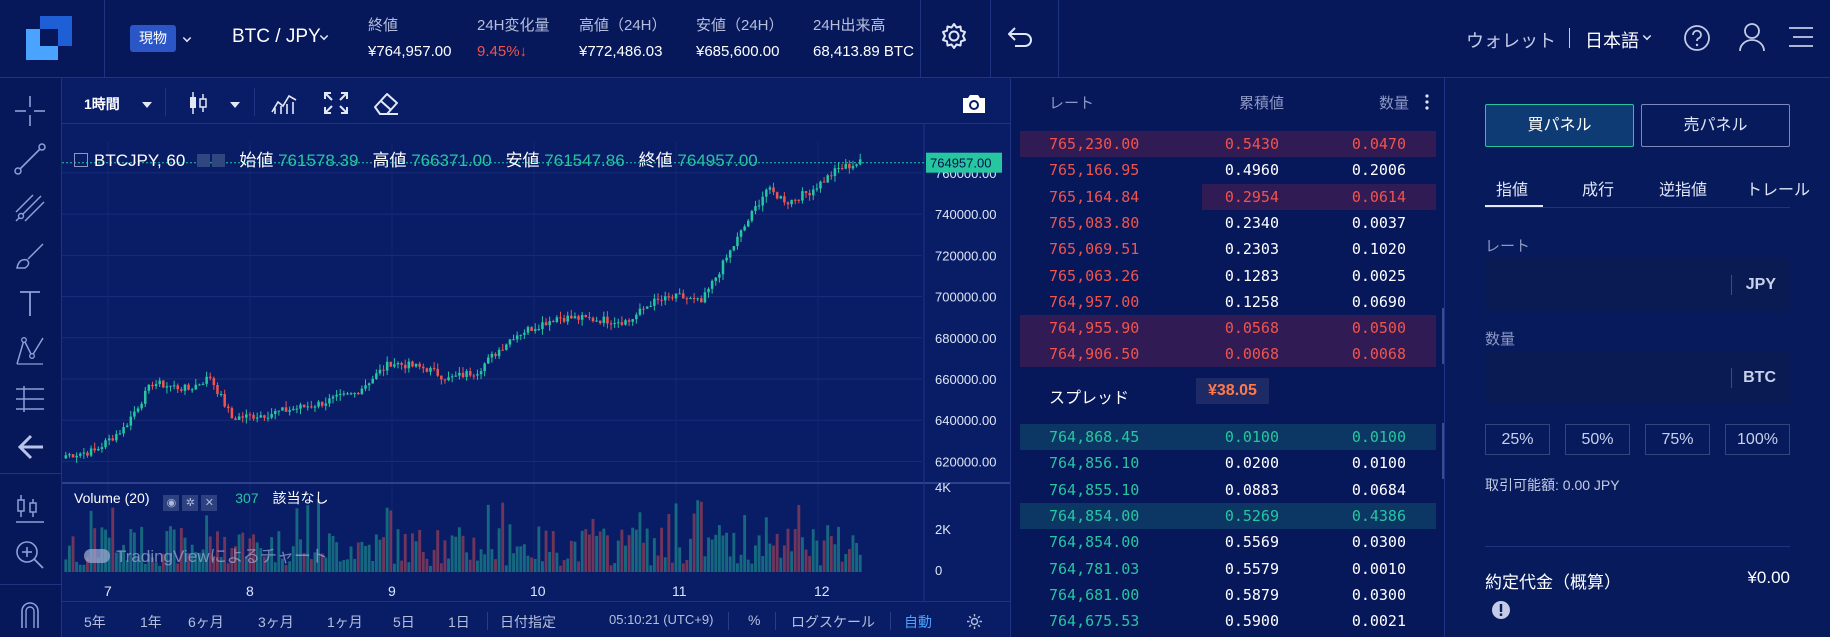 Image resolution: width=1830 pixels, height=637 pixels. What do you see at coordinates (1223, 437) in the screenshot?
I see `bid-row: 764,868.45 0.0100 0.0100` at bounding box center [1223, 437].